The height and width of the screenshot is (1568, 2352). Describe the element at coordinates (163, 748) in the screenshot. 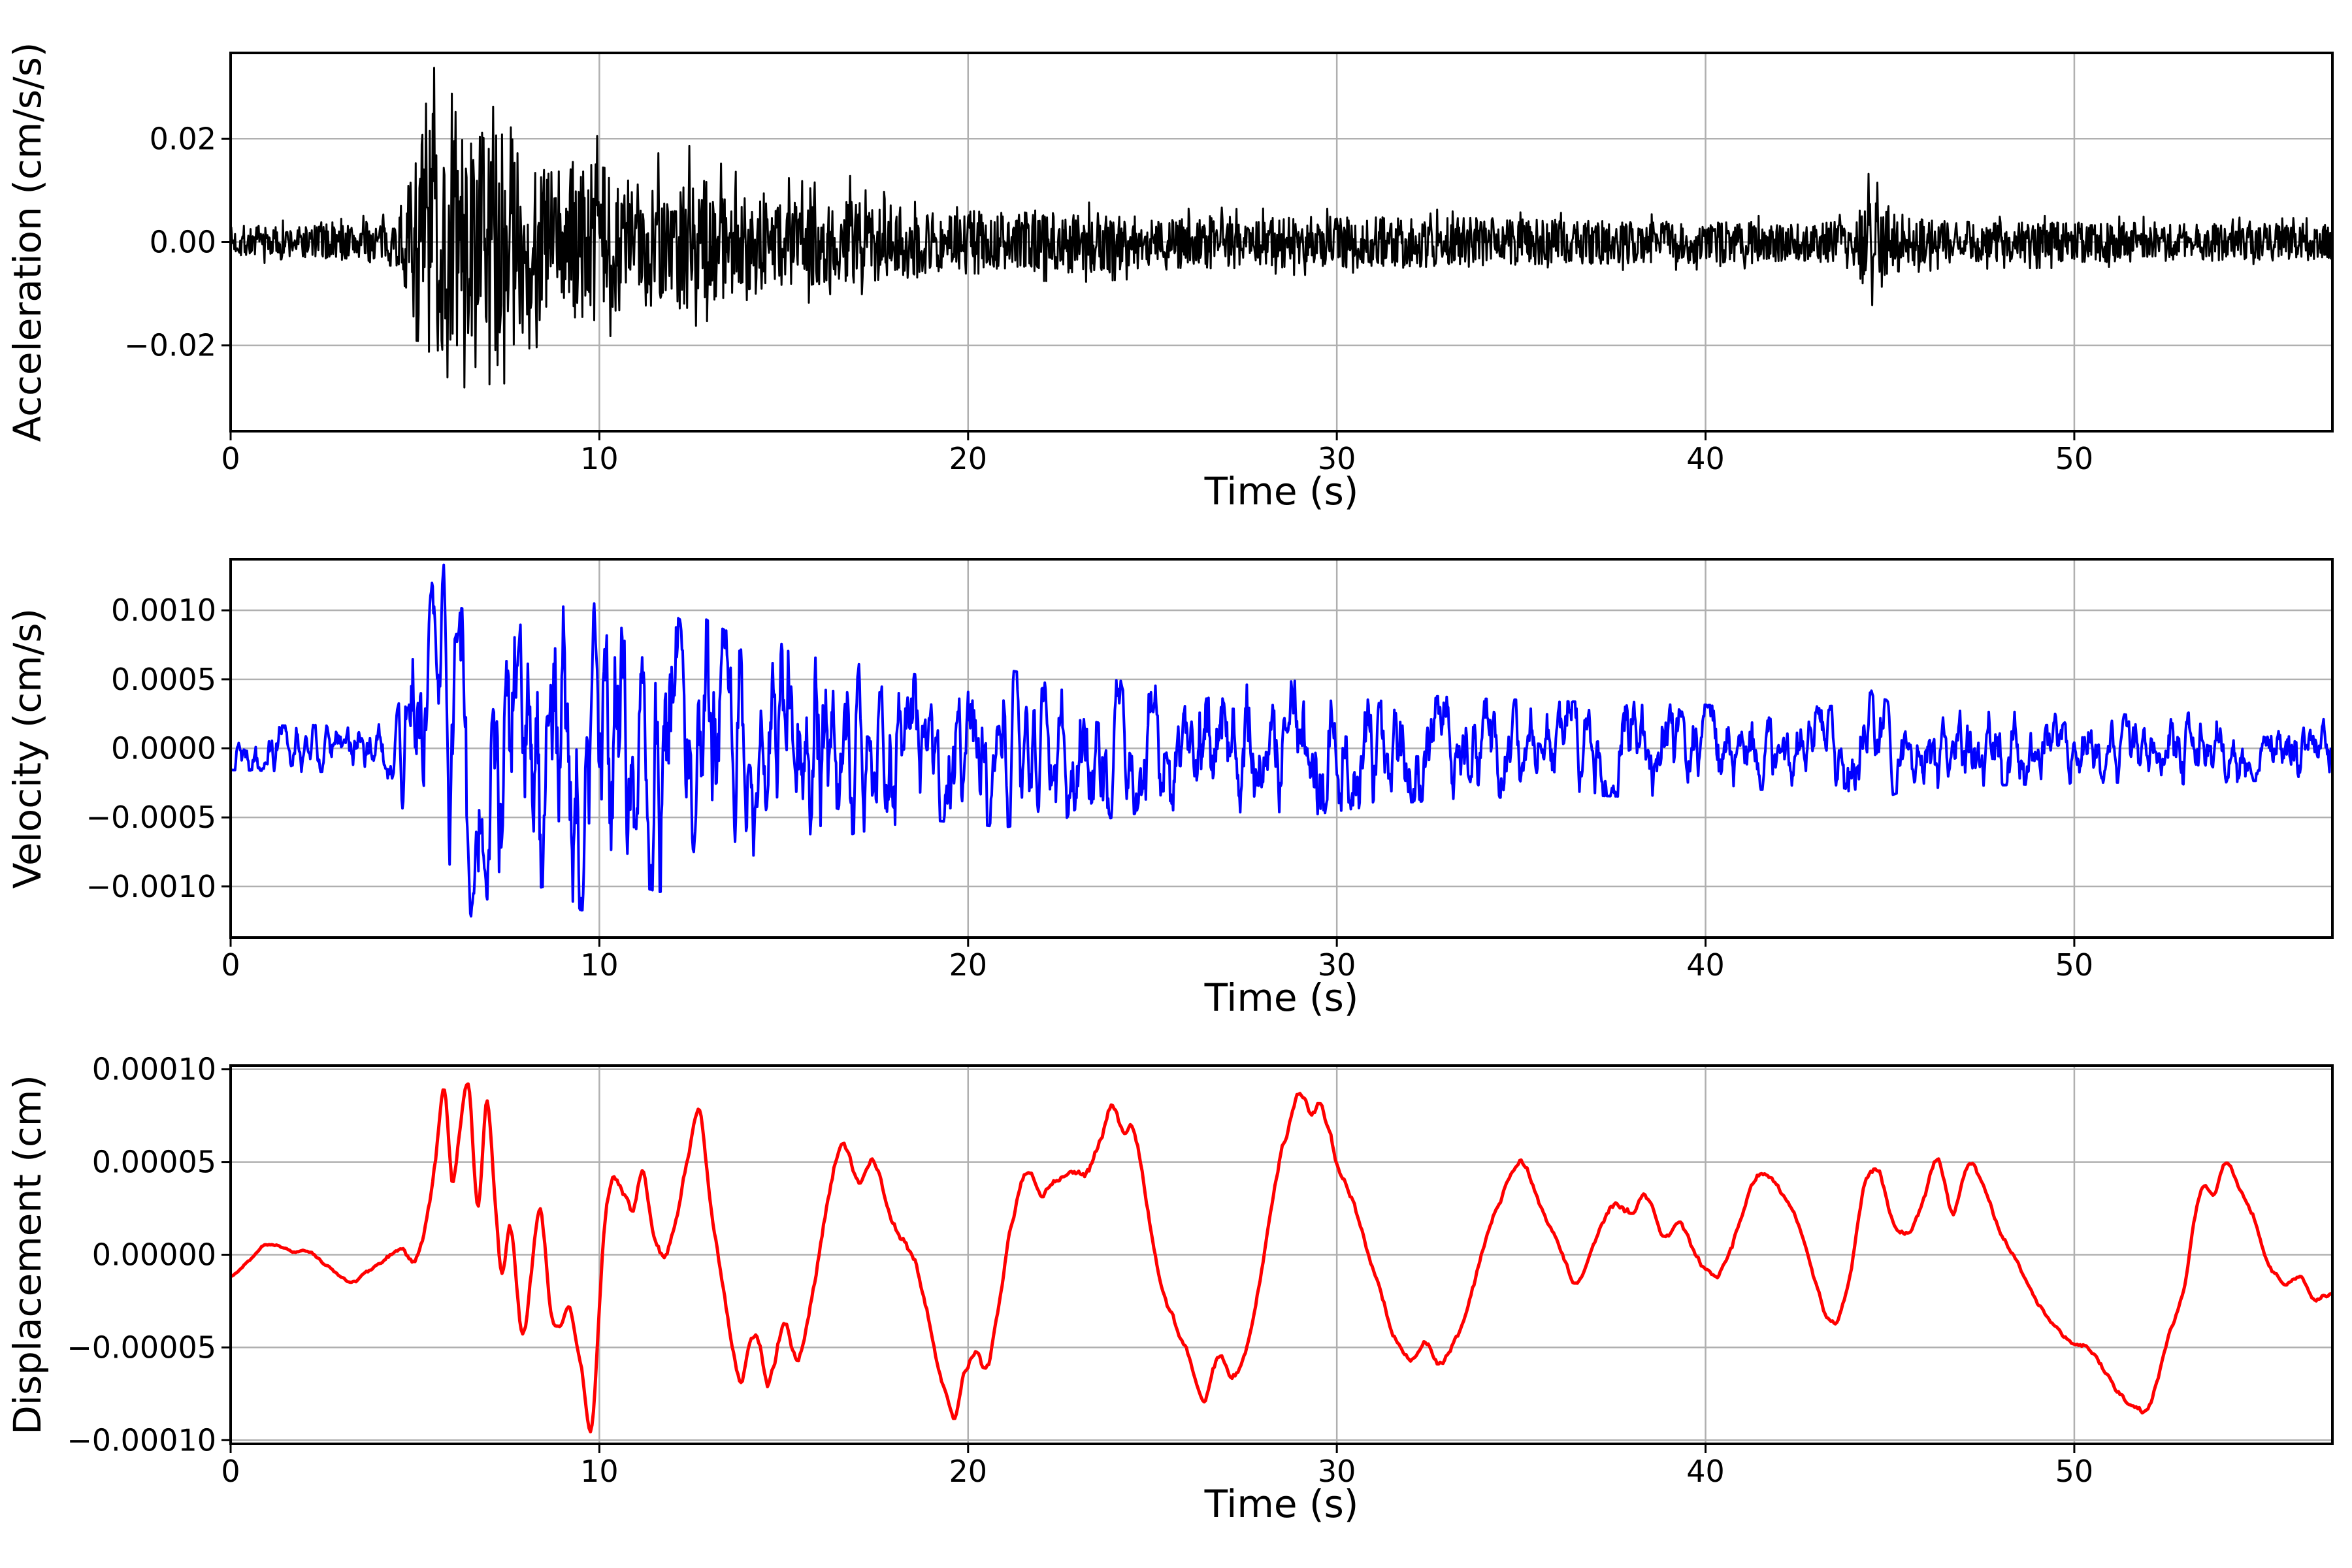

I see `y-tick-label: 0.0000` at that location.